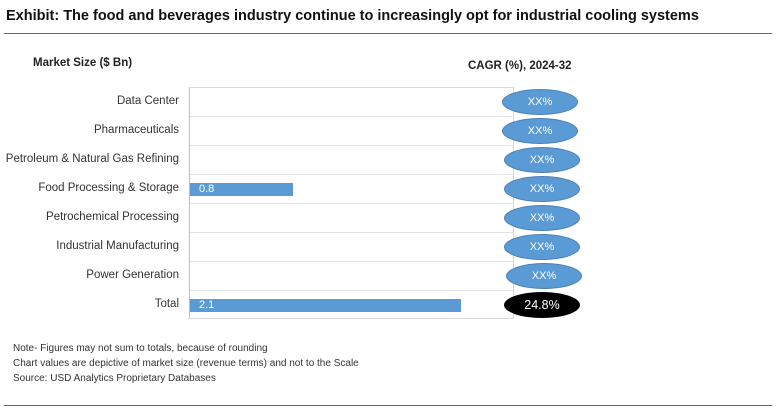  Describe the element at coordinates (388, 33) in the screenshot. I see `top-rule` at that location.